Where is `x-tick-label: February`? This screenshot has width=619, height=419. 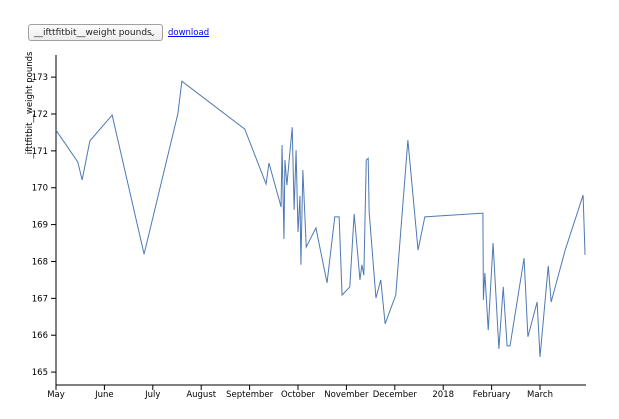
x-tick-label: February is located at coordinates (492, 395).